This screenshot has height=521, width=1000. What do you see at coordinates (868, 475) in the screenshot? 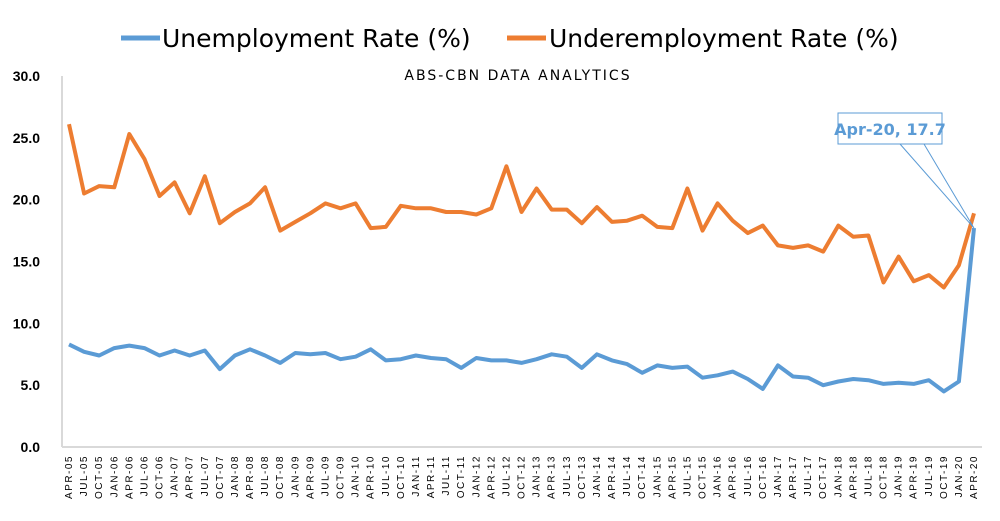
I see `x-tick-label: JUL-18` at bounding box center [868, 475].